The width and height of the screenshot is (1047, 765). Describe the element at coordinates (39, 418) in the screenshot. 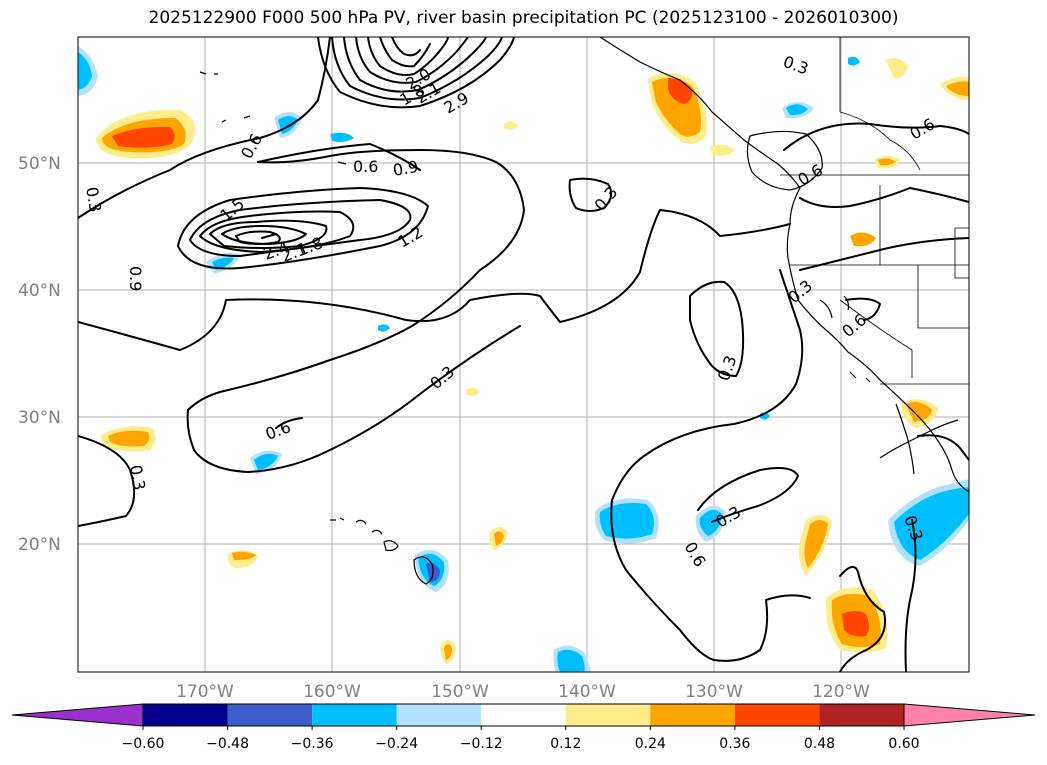

I see `lat-label-30n: 30°N` at that location.